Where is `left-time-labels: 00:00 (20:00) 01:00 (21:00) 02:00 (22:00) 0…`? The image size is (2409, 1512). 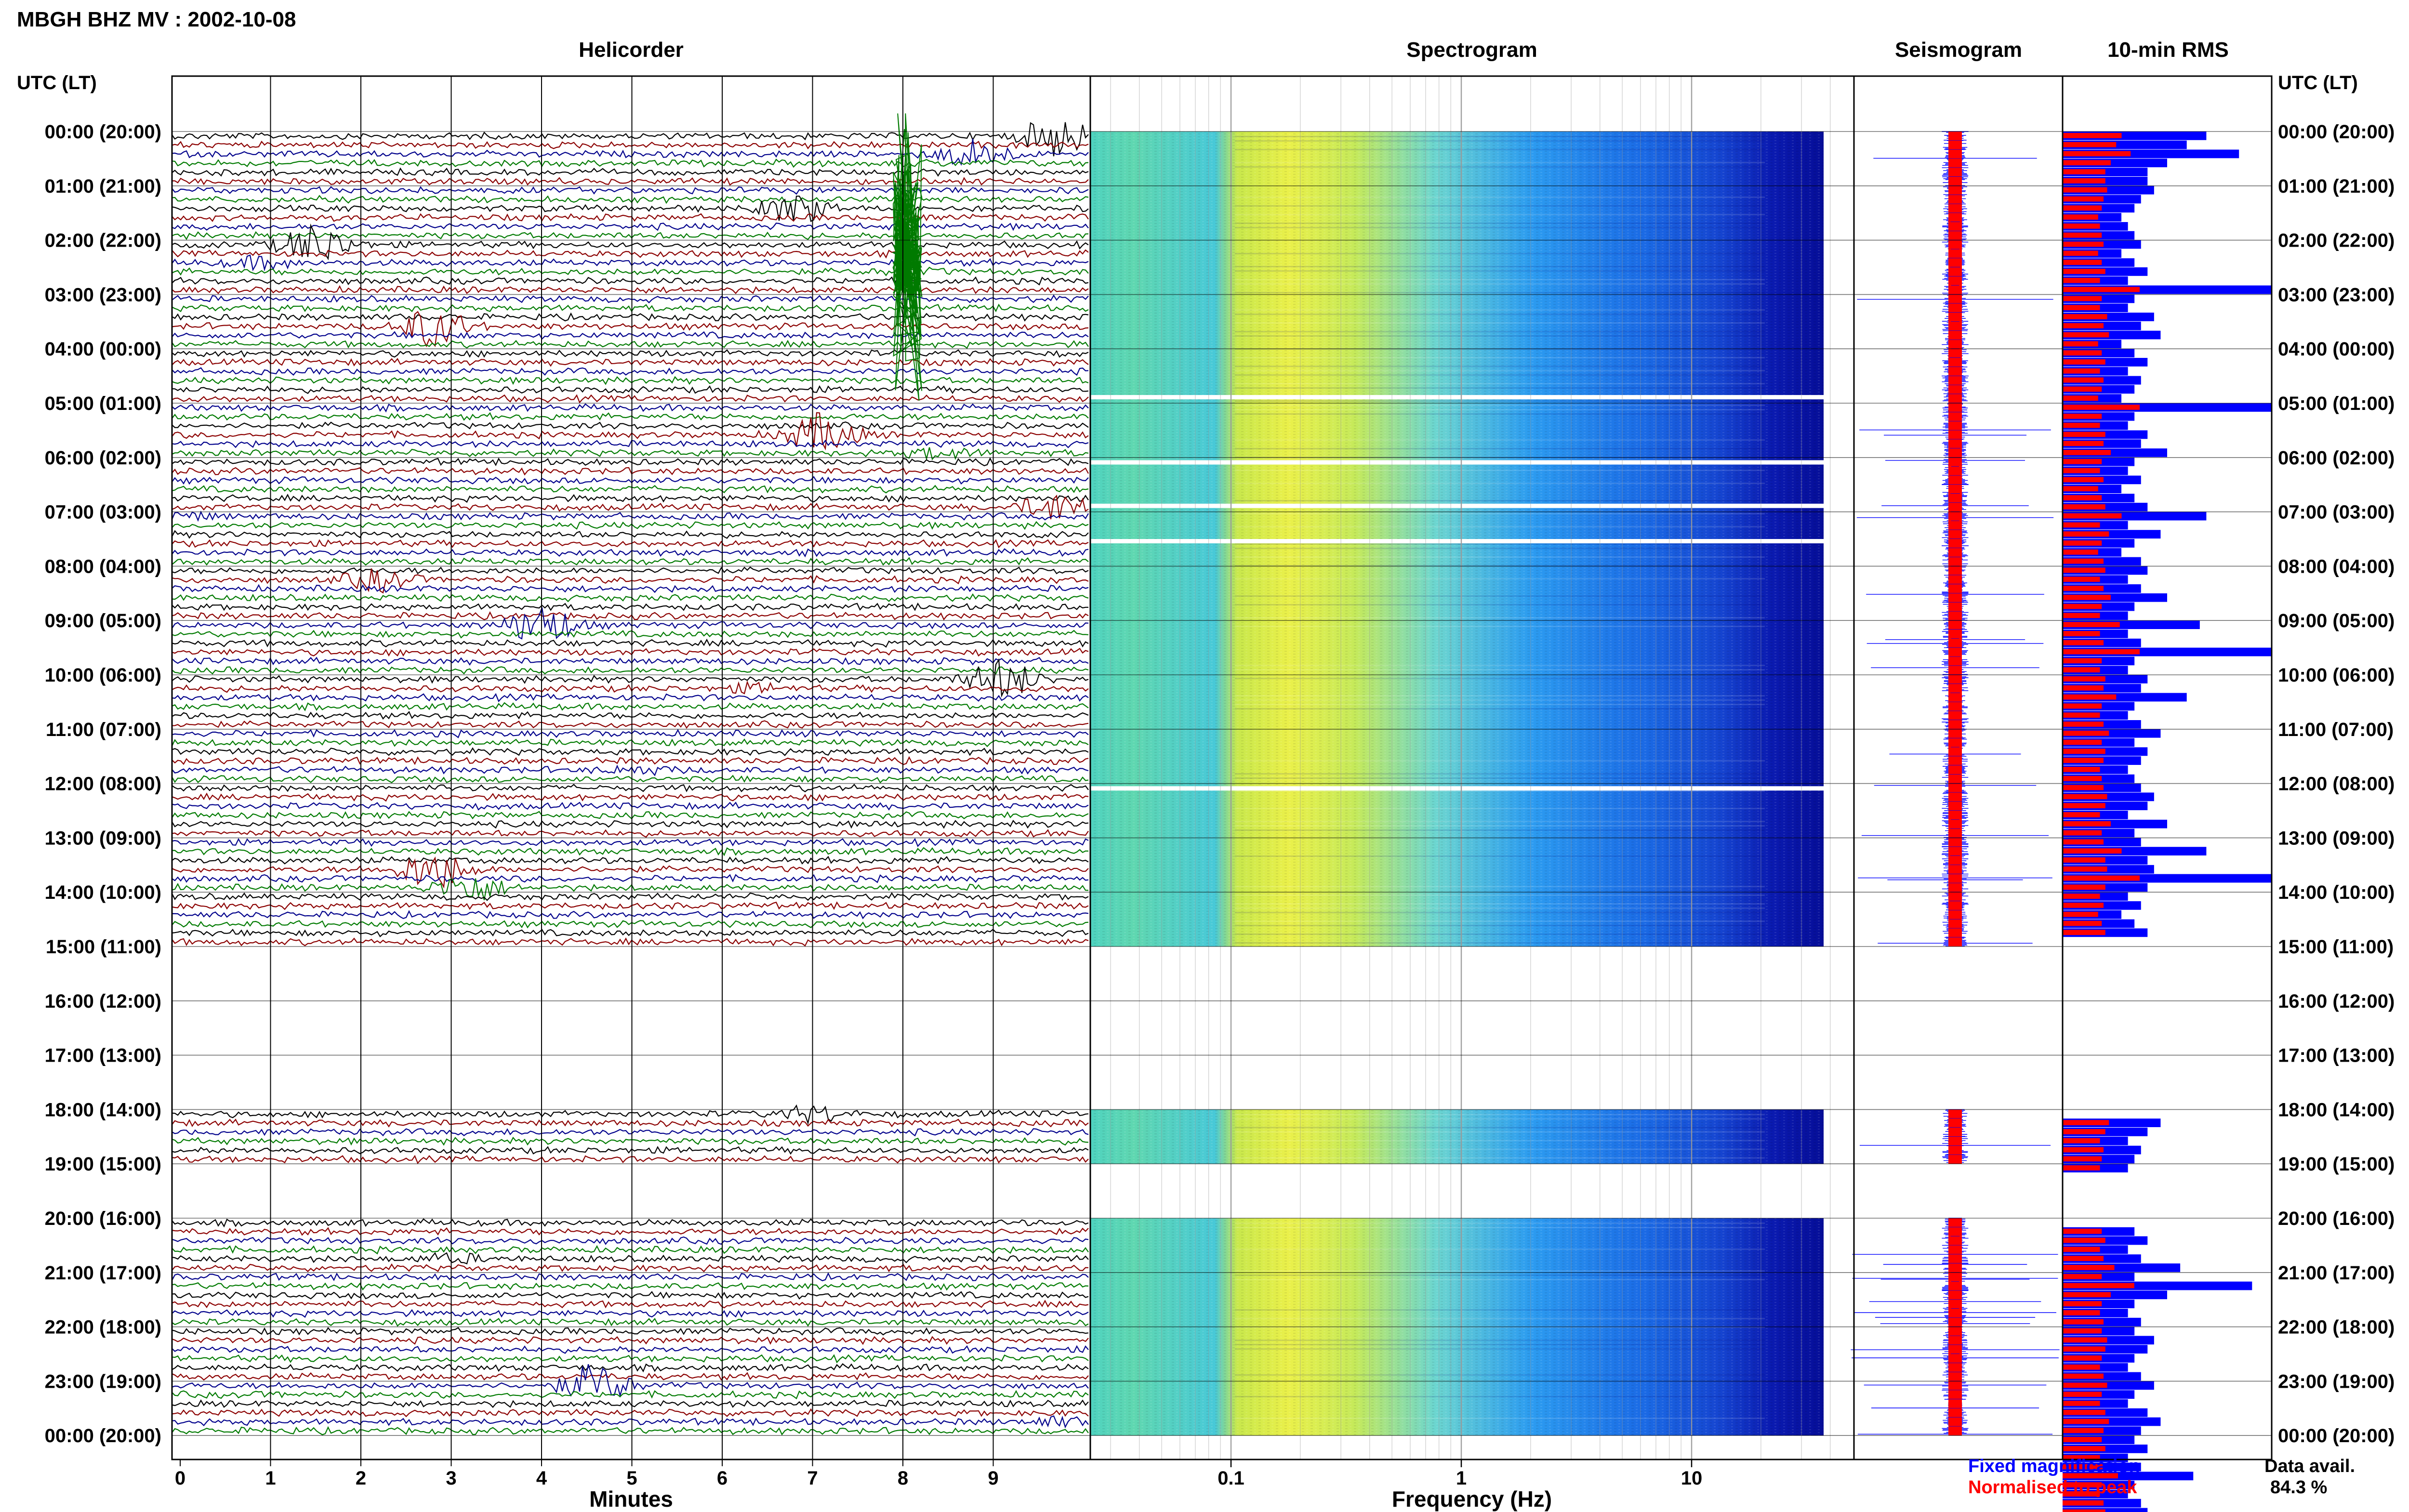 left-time-labels: 00:00 (20:00) 01:00 (21:00) 02:00 (22:00) 0… is located at coordinates (103, 783).